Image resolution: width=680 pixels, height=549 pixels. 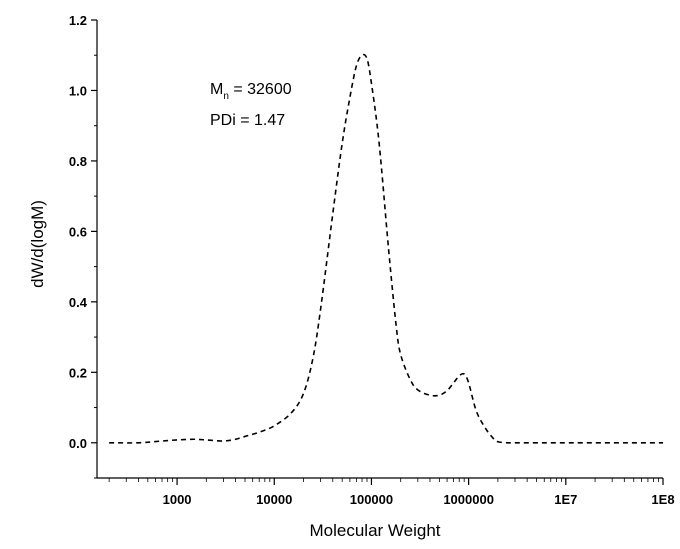 What do you see at coordinates (274, 499) in the screenshot?
I see `x-tick-label: 10000` at bounding box center [274, 499].